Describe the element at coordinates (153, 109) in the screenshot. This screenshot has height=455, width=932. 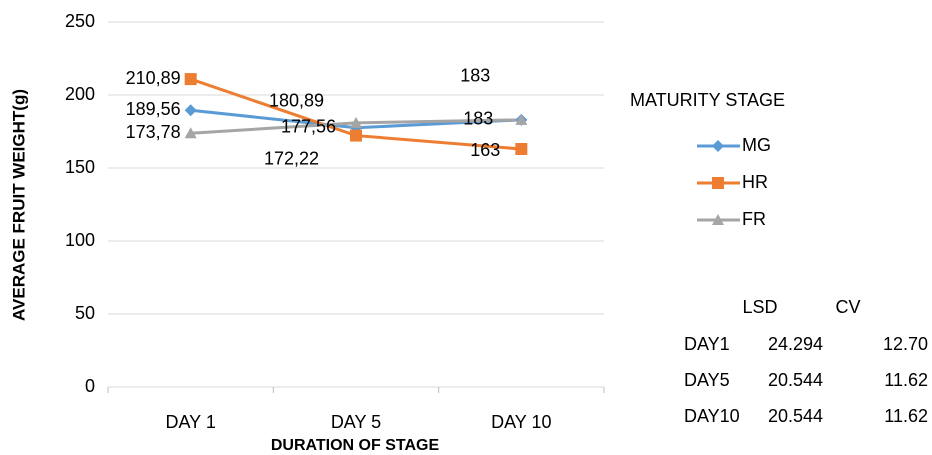
I see `data-label: 189,56` at that location.